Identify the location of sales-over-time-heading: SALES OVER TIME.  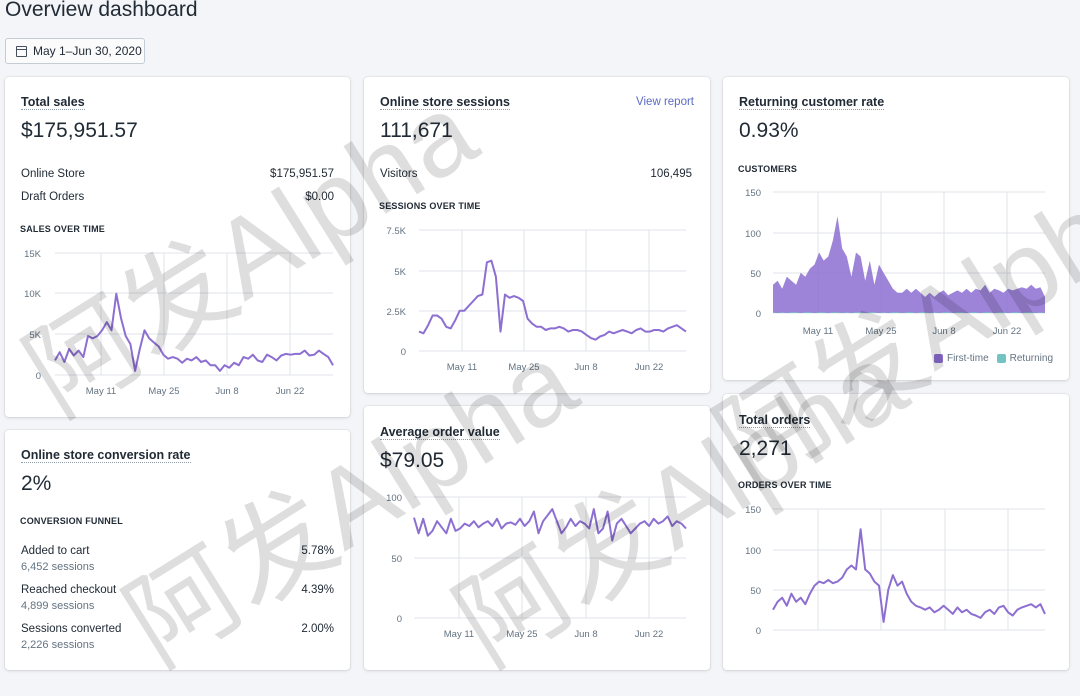
(63, 229).